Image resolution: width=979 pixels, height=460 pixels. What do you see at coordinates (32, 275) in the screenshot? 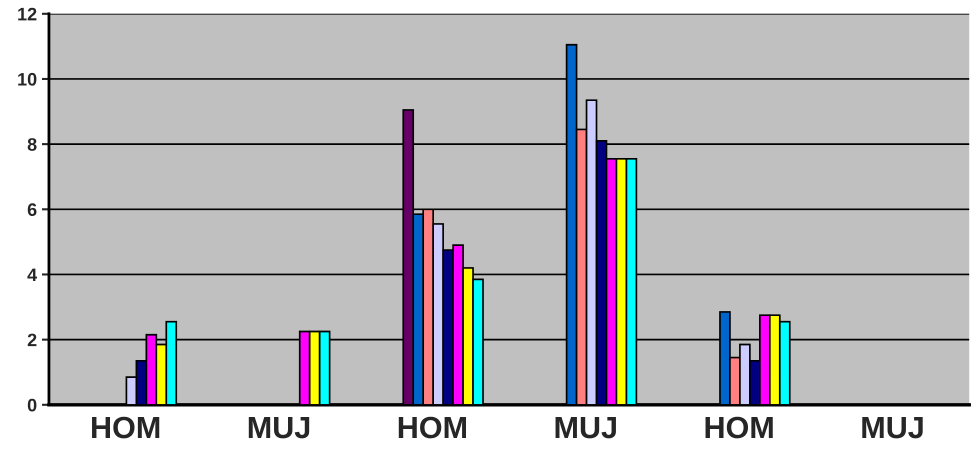
I see `y-tick-label: 4` at bounding box center [32, 275].